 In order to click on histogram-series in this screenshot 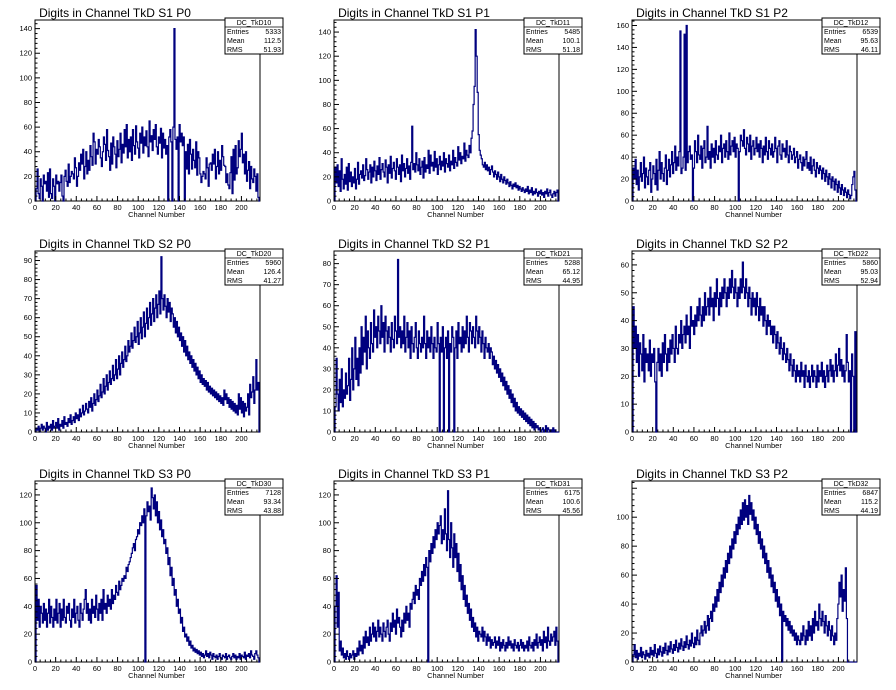, I will do `click(147, 575)`.